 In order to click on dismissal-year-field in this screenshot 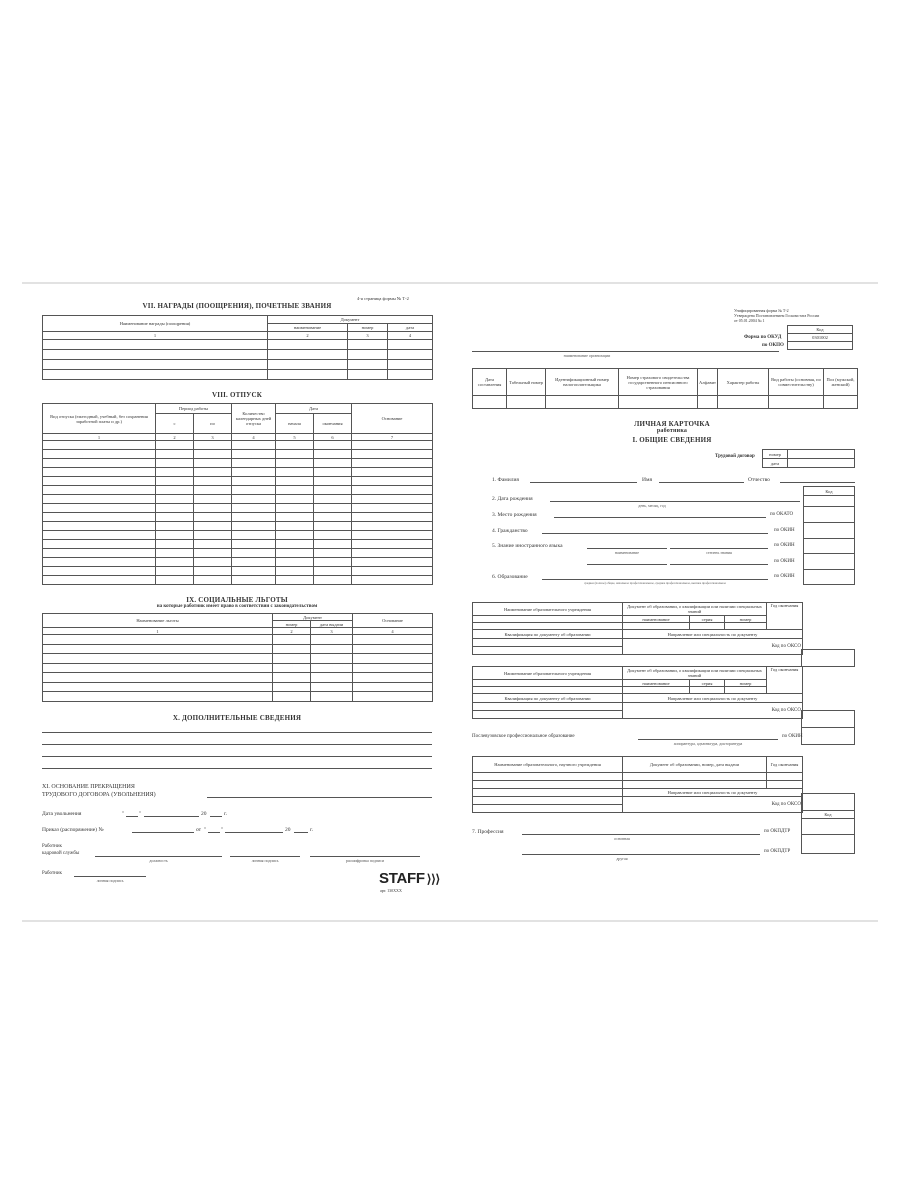, I will do `click(216, 816)`.